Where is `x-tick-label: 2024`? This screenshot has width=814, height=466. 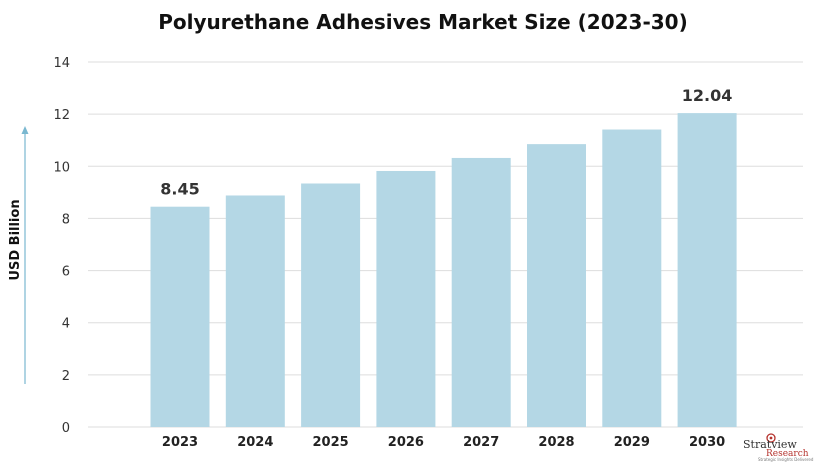
x-tick-label: 2024 is located at coordinates (255, 442).